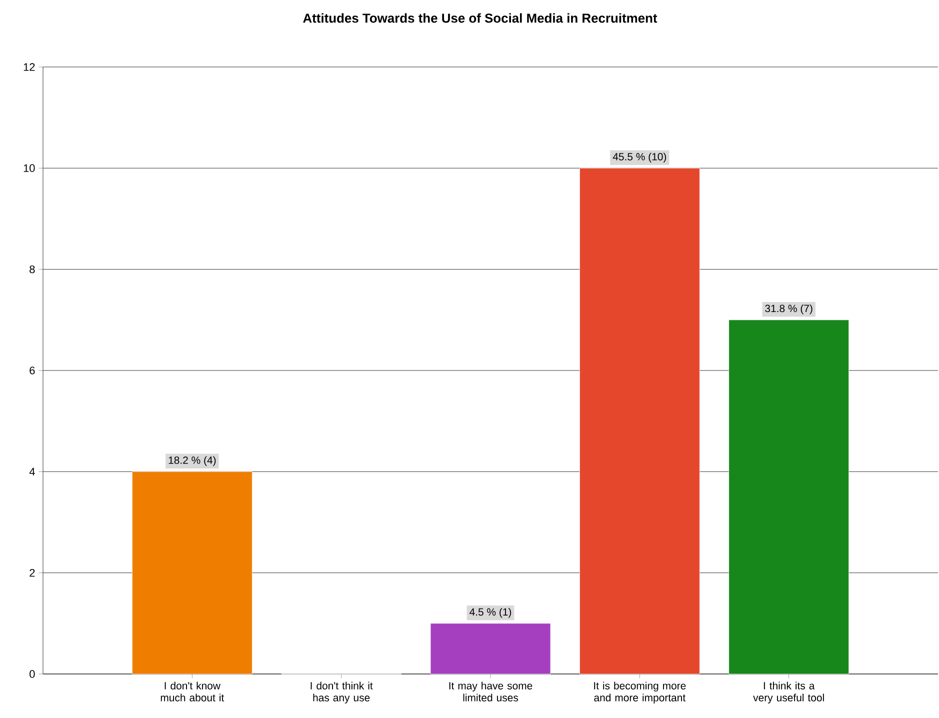  What do you see at coordinates (192, 692) in the screenshot?
I see `x-tick-label: I don't know much about it` at bounding box center [192, 692].